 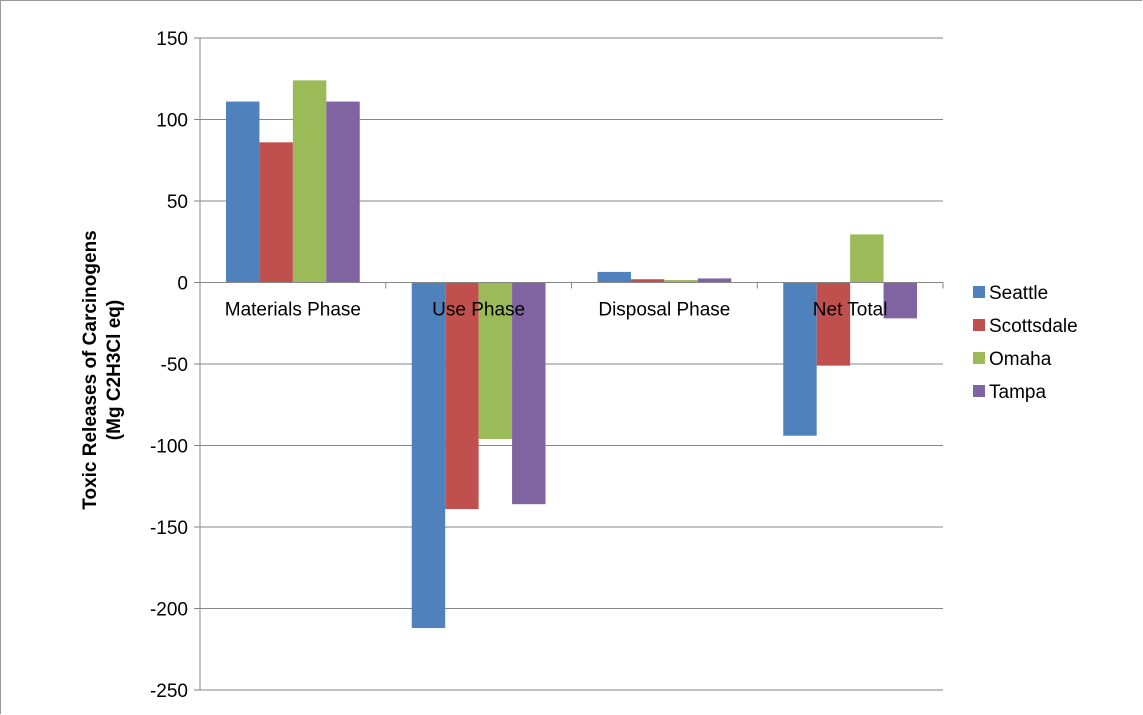 I want to click on y-tick-label: -100, so click(x=169, y=447).